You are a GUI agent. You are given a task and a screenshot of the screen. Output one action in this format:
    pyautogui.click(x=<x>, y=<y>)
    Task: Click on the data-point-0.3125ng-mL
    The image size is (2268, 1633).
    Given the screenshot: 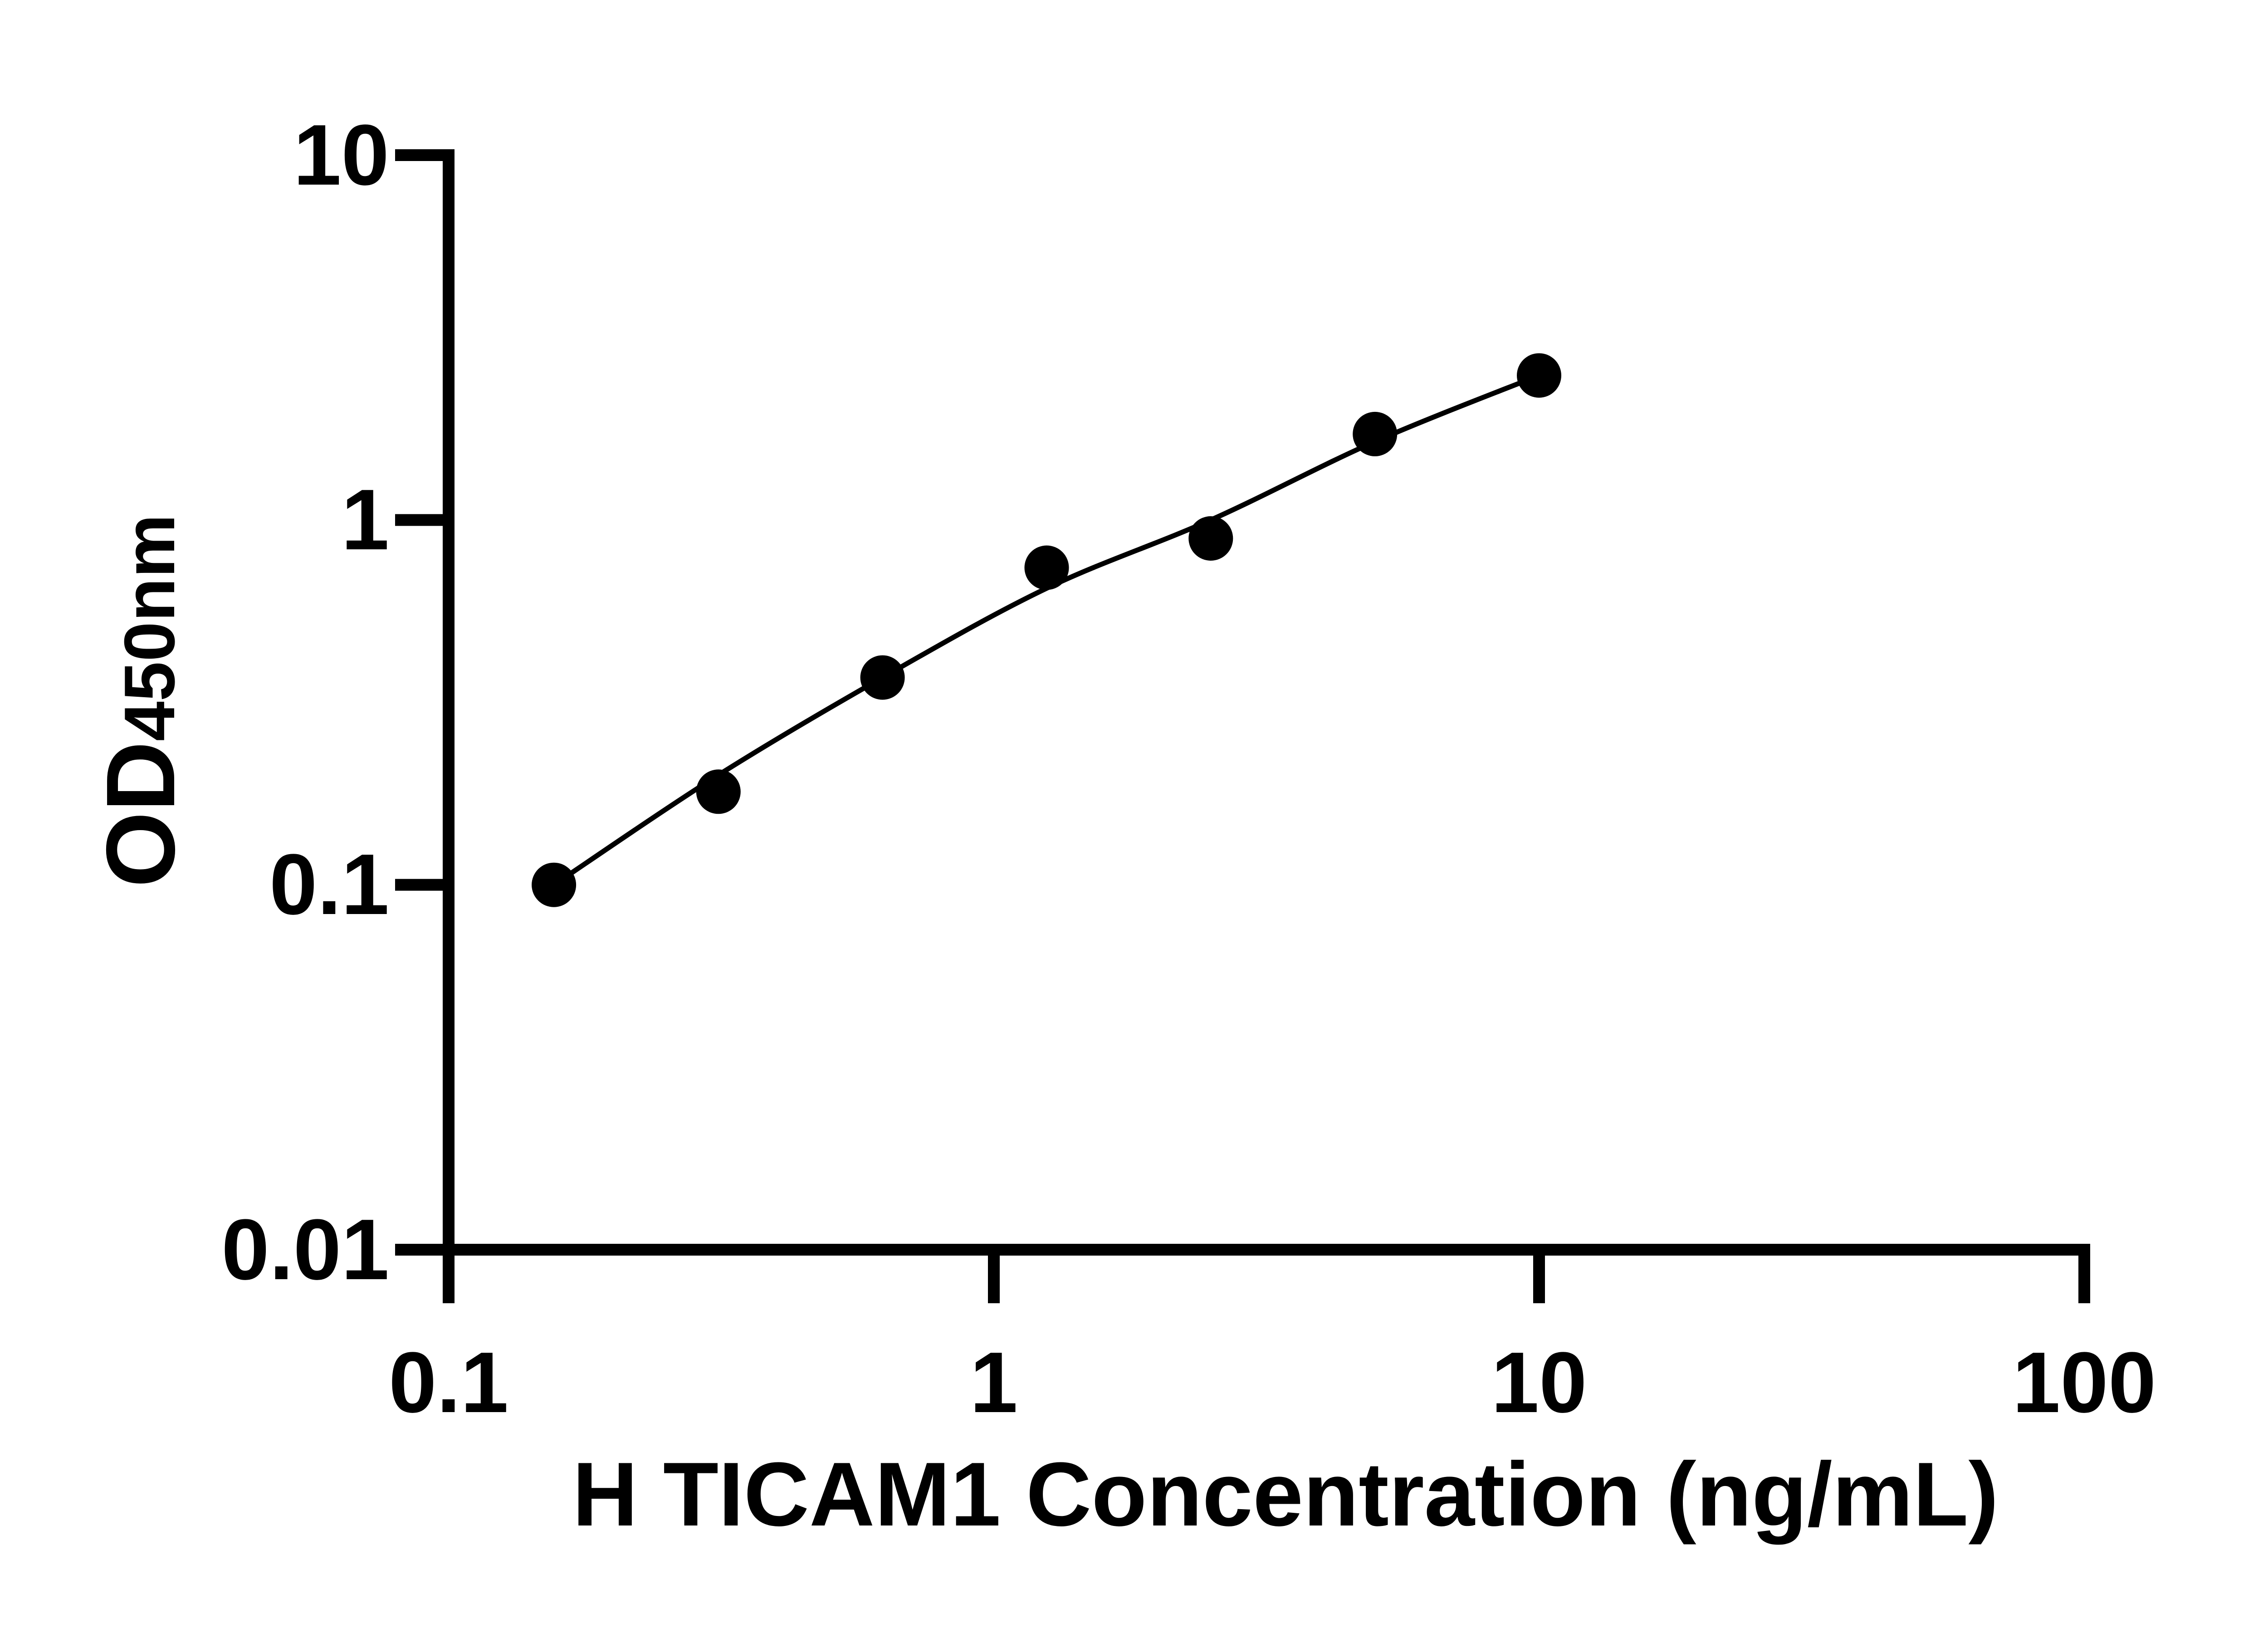 What is the action you would take?
    pyautogui.click(x=718, y=791)
    